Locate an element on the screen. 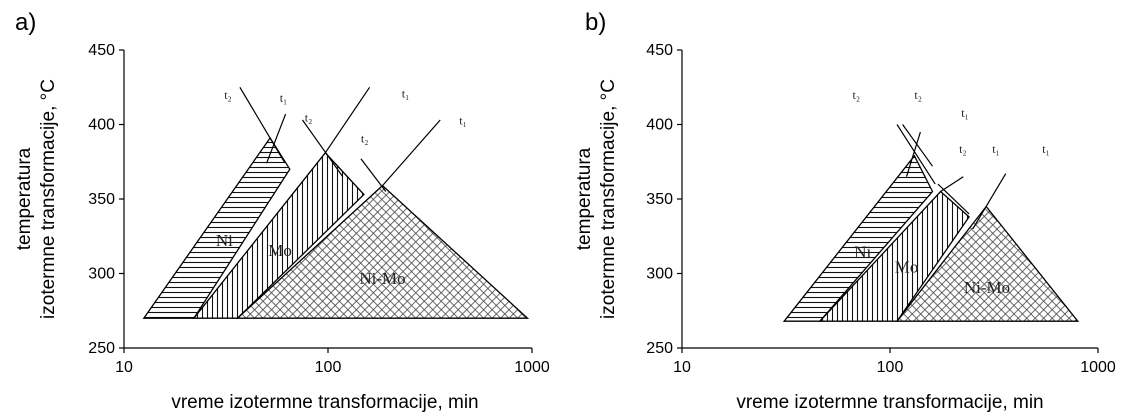 The image size is (1126, 415). panel-label: a) is located at coordinates (25, 22).